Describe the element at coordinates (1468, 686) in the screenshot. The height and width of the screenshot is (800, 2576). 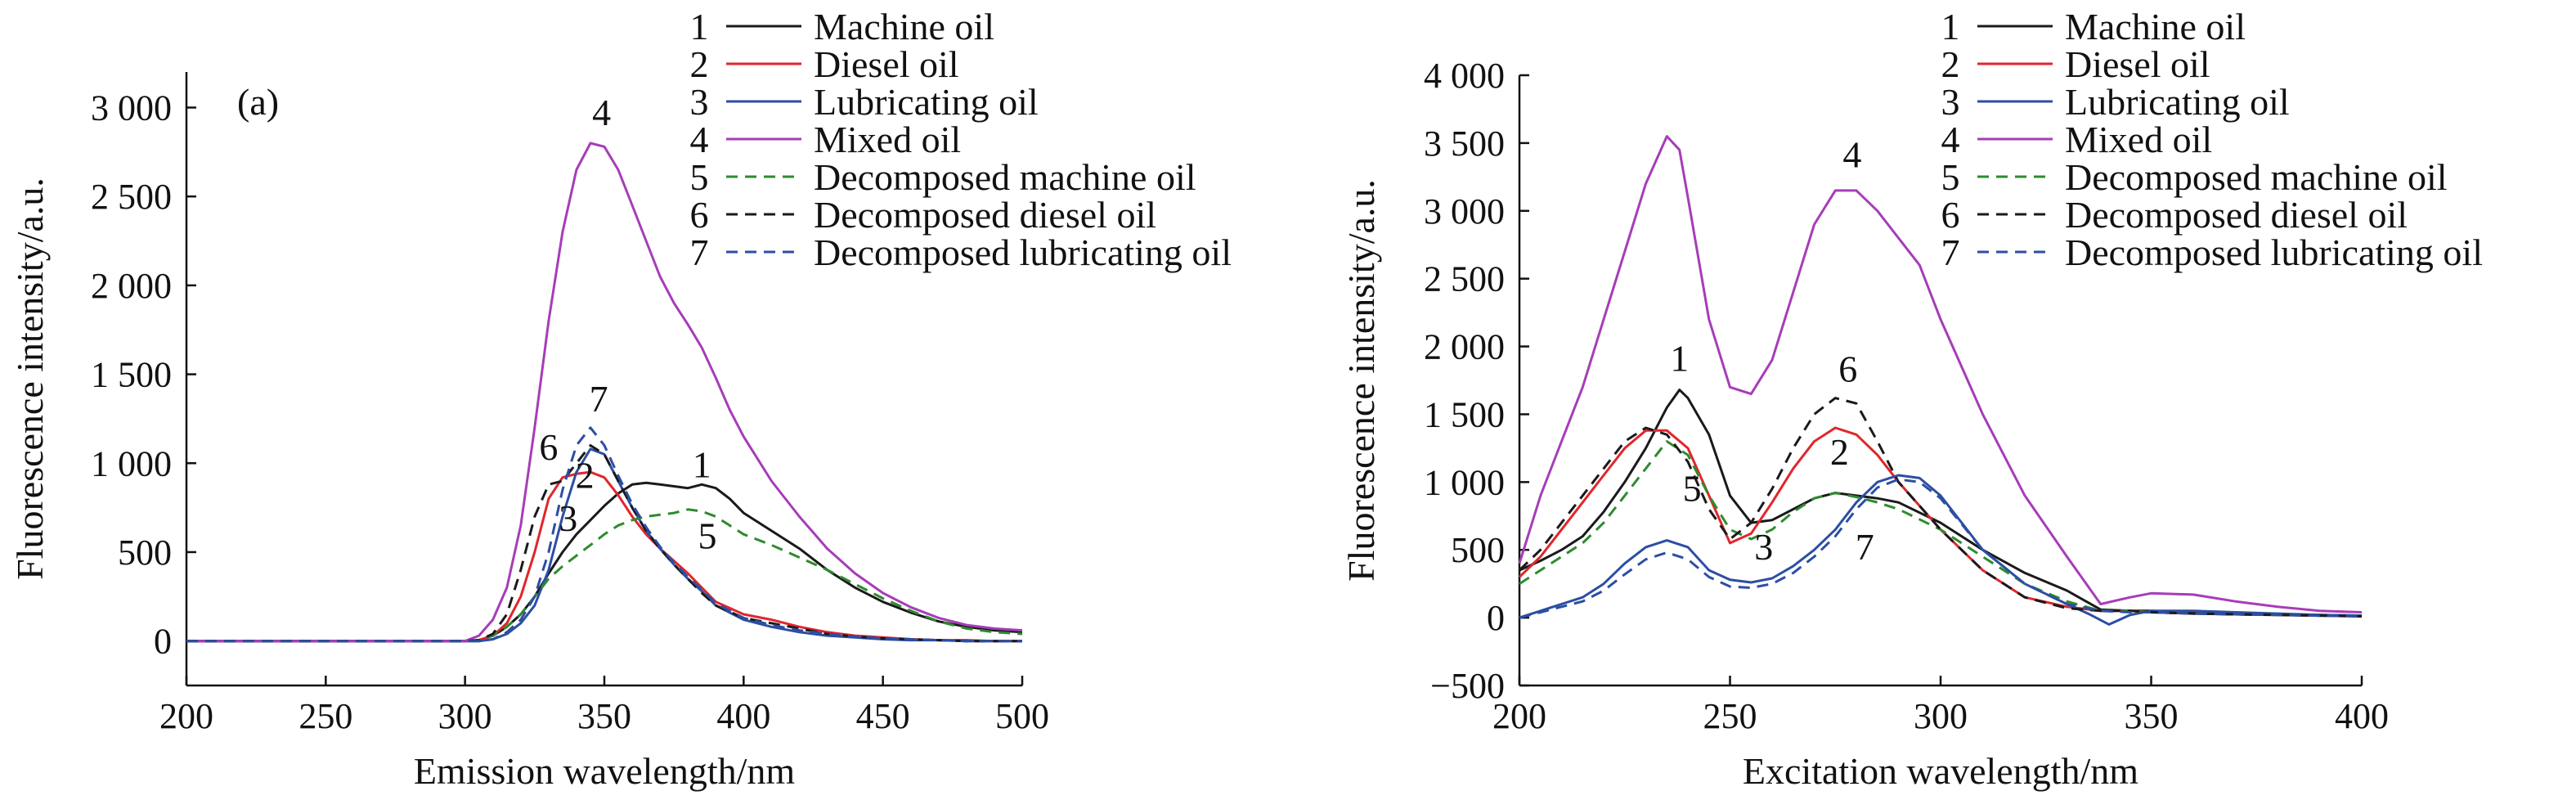
I see `y-tick-label: −500` at that location.